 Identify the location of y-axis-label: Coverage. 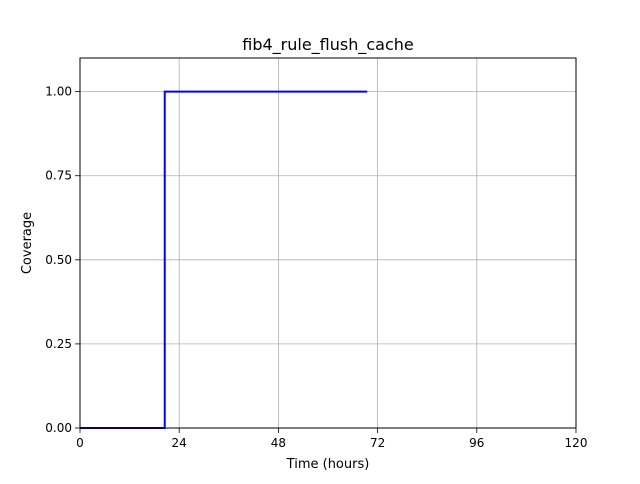
(27, 243).